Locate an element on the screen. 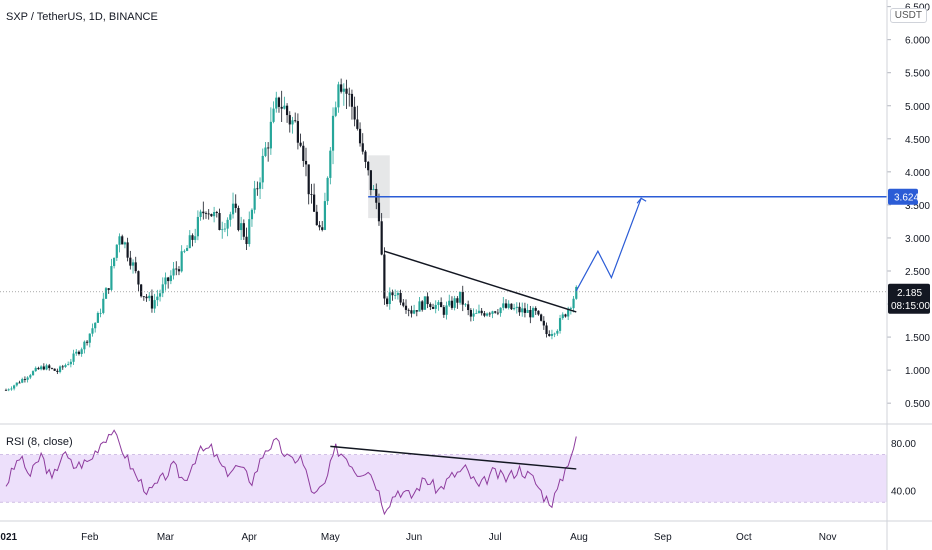  rsi-line is located at coordinates (291, 472).